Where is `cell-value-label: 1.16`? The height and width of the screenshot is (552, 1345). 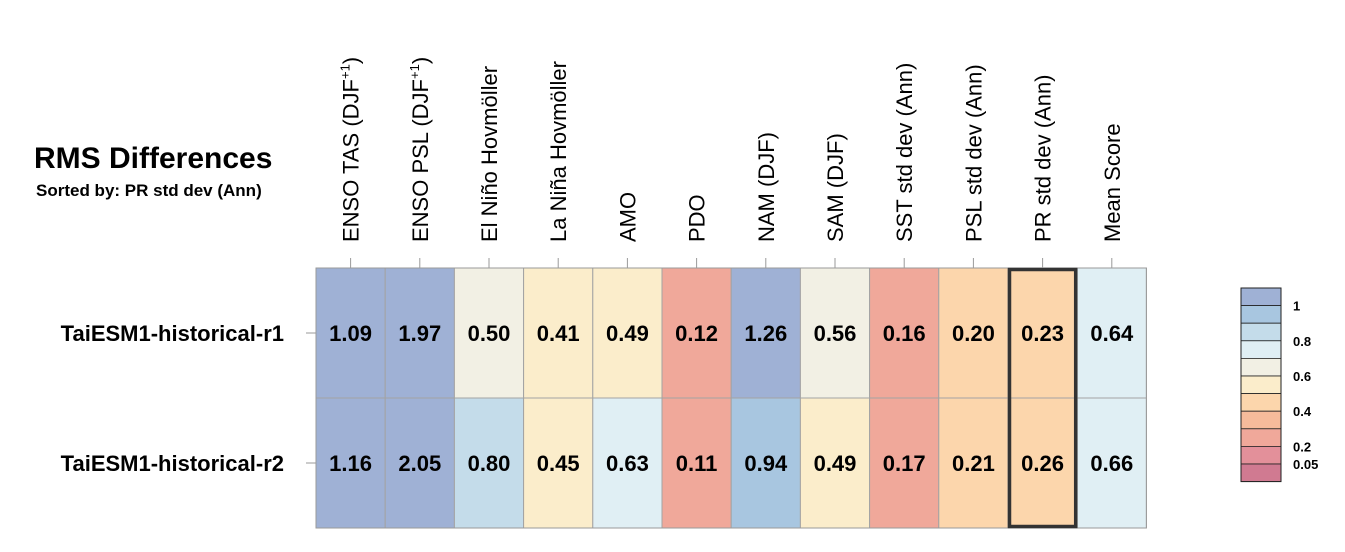
cell-value-label: 1.16 is located at coordinates (350, 463).